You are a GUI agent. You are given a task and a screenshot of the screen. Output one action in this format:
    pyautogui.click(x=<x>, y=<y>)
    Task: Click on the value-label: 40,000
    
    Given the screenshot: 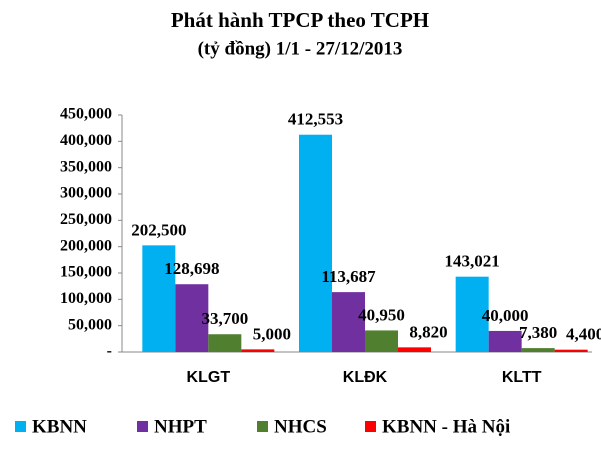 What is the action you would take?
    pyautogui.click(x=505, y=315)
    